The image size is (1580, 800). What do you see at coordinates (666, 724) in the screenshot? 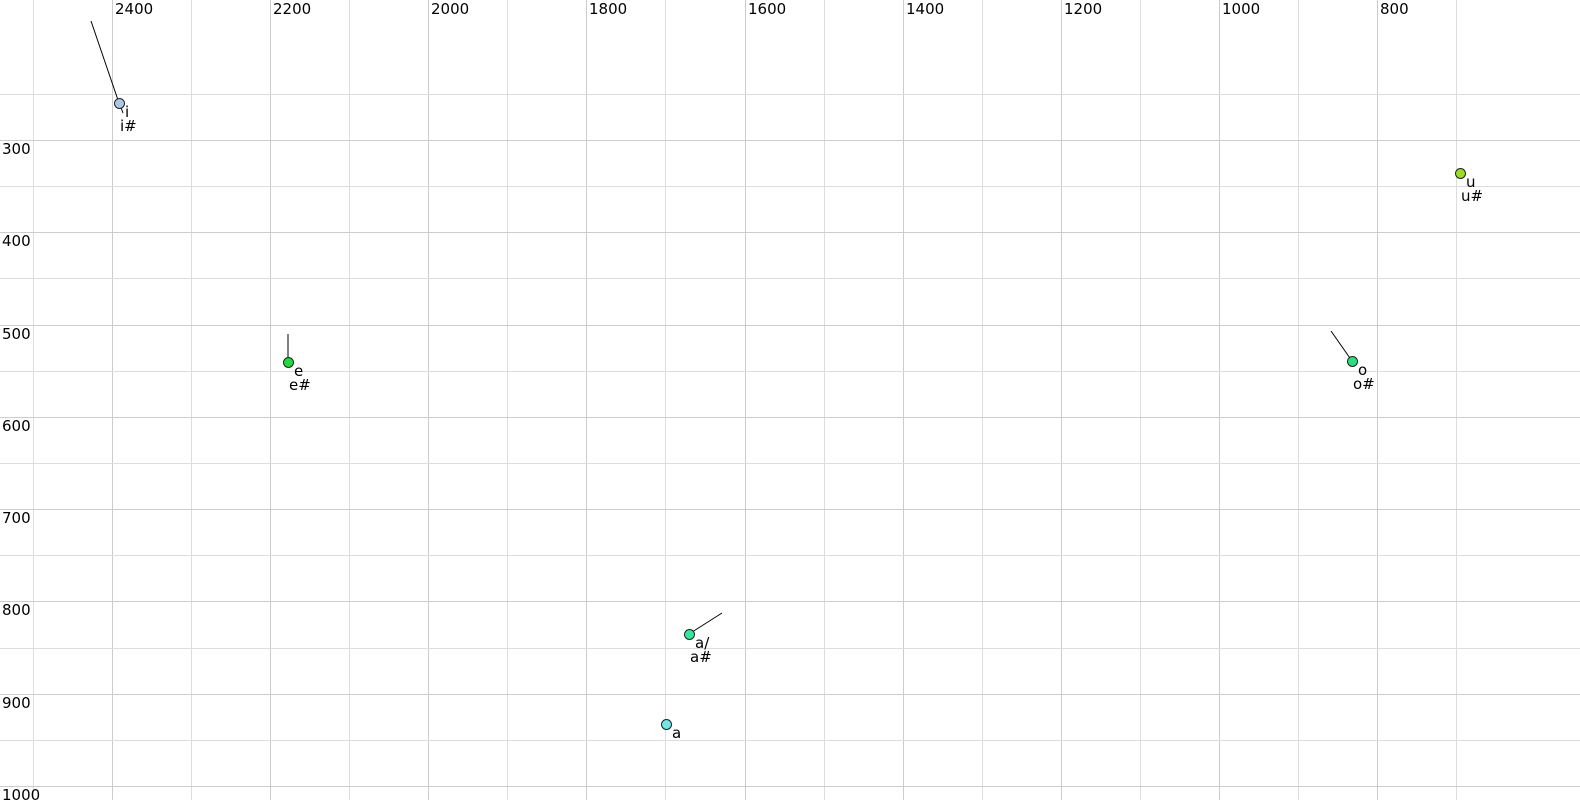
I see `vowel-point-a-low` at bounding box center [666, 724].